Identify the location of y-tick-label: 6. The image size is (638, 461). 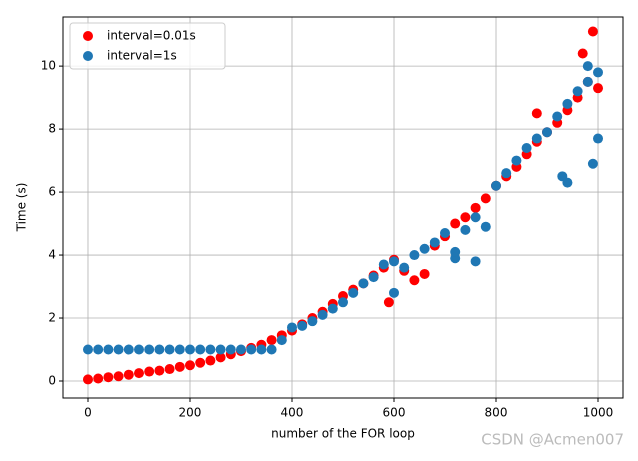
(52, 192).